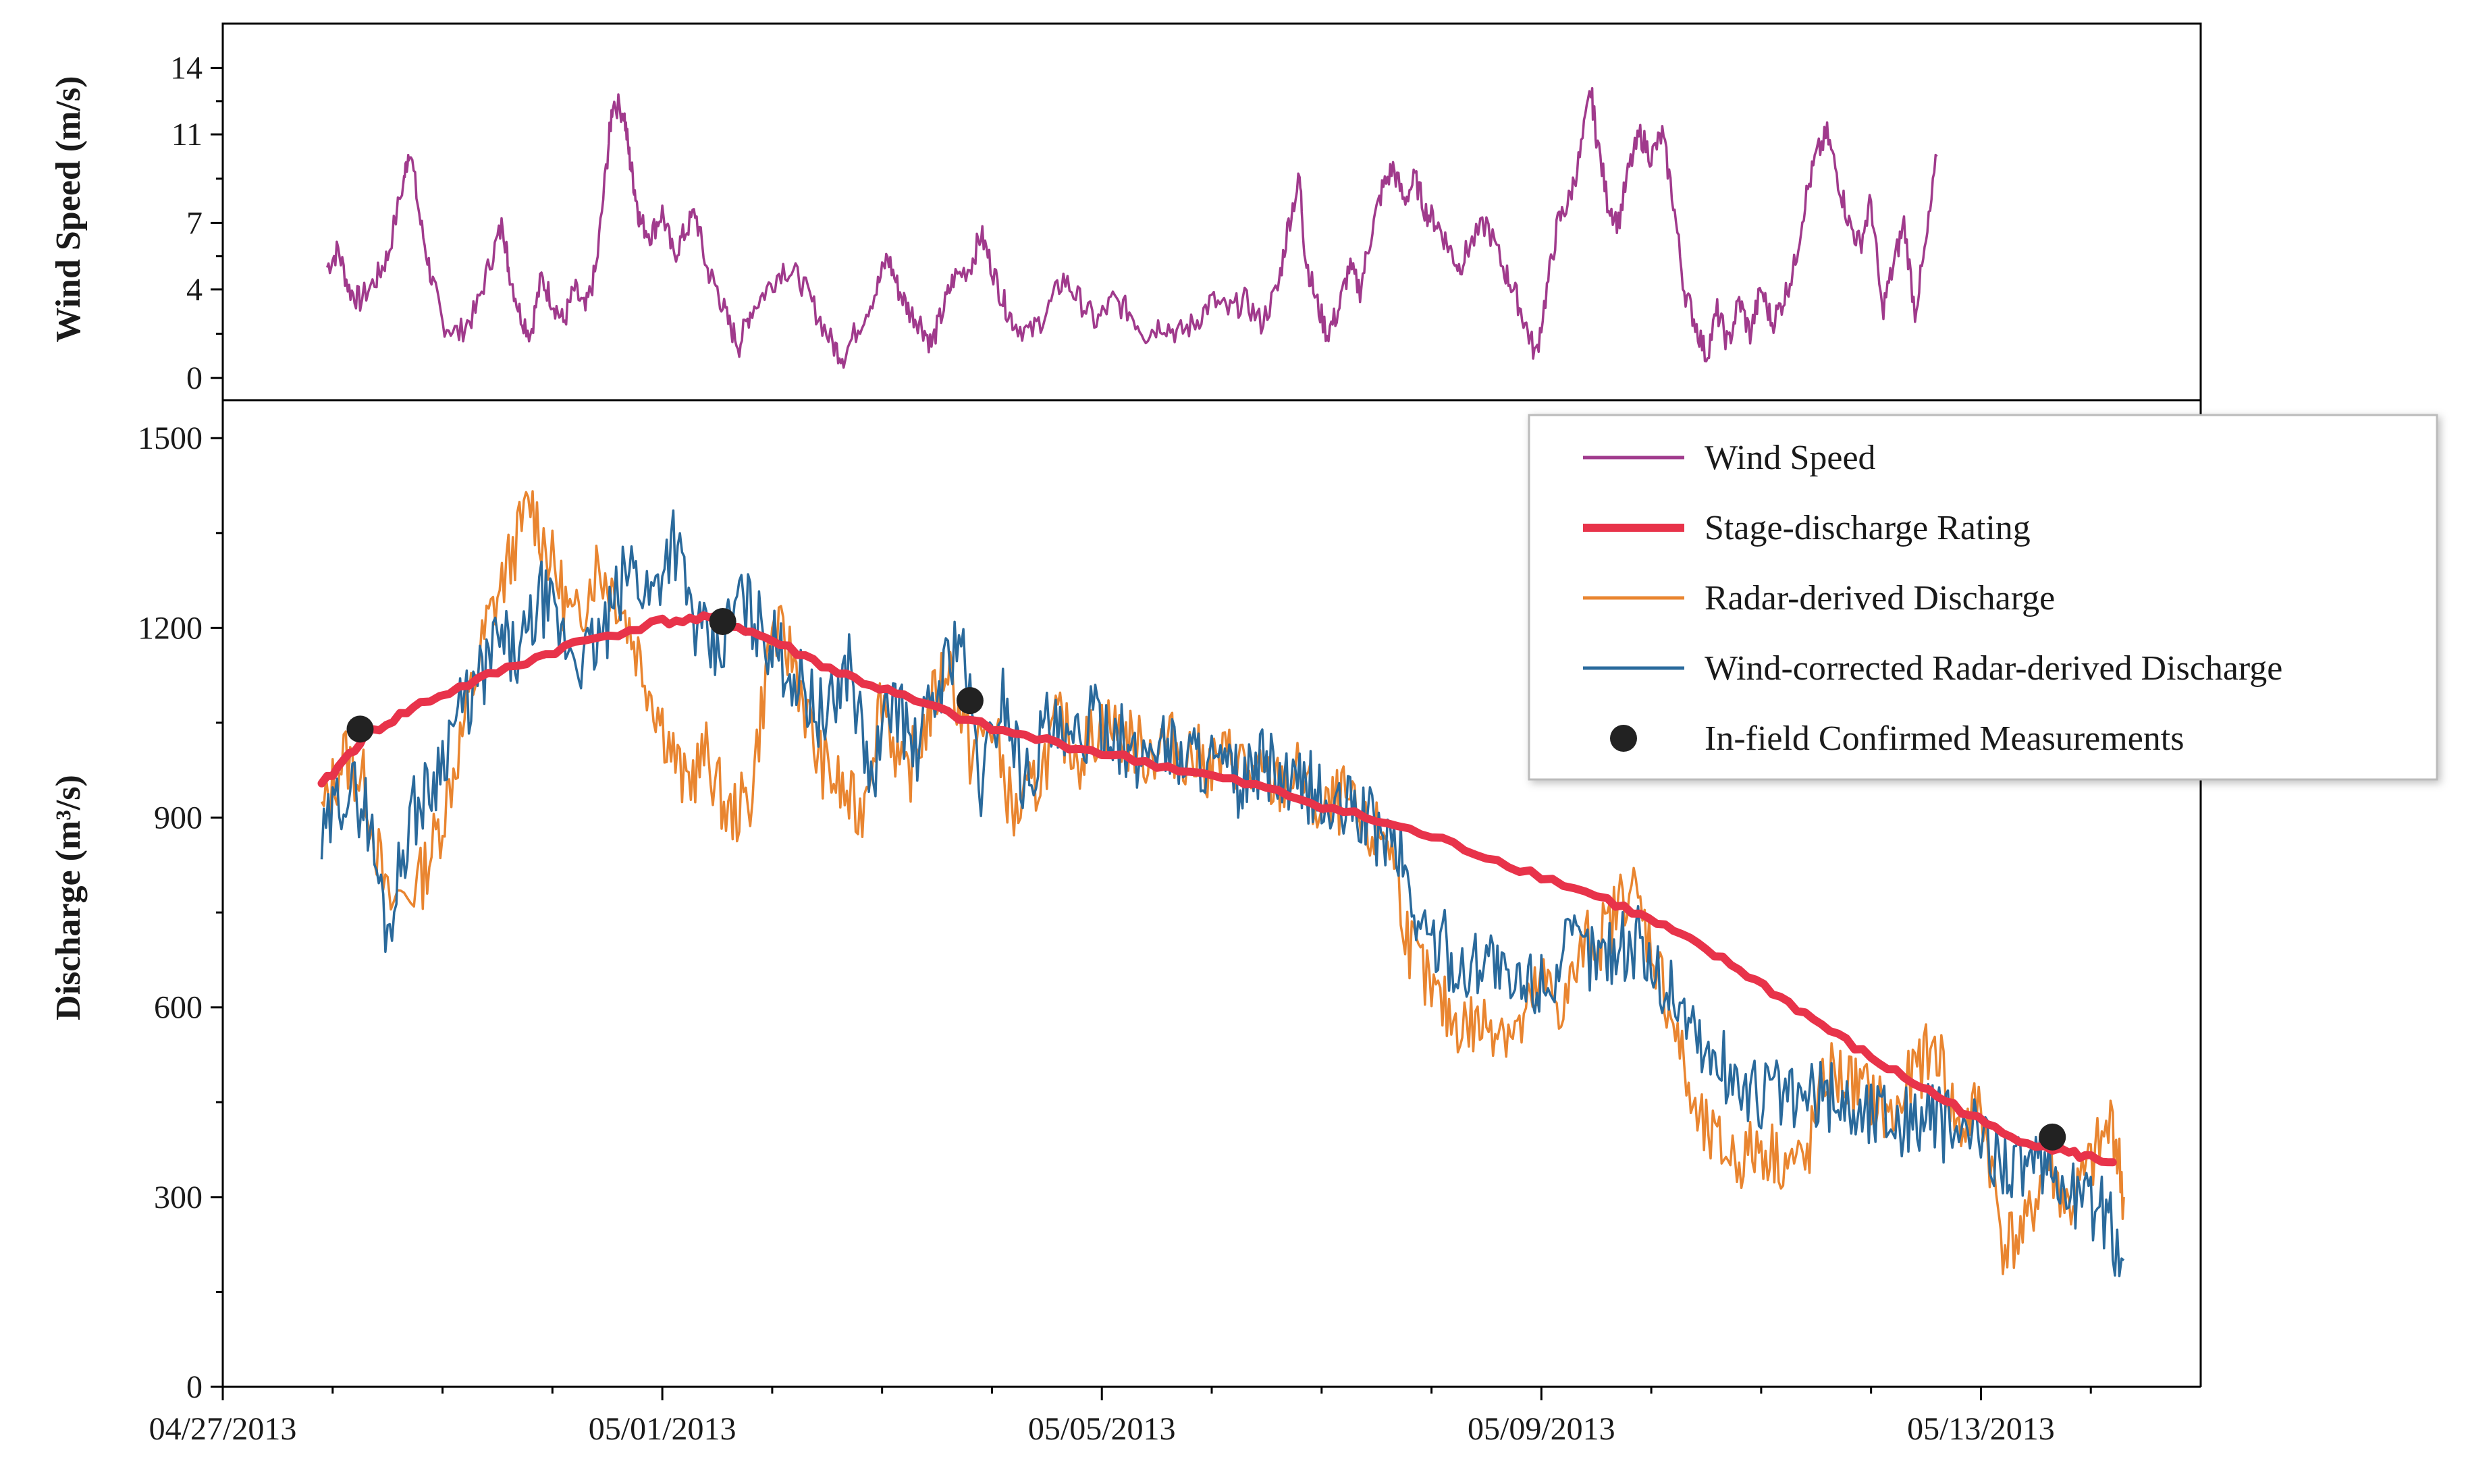 Image resolution: width=2466 pixels, height=1484 pixels. Describe the element at coordinates (68, 209) in the screenshot. I see `wind-axis-title: Wind Speed (m/s)` at that location.